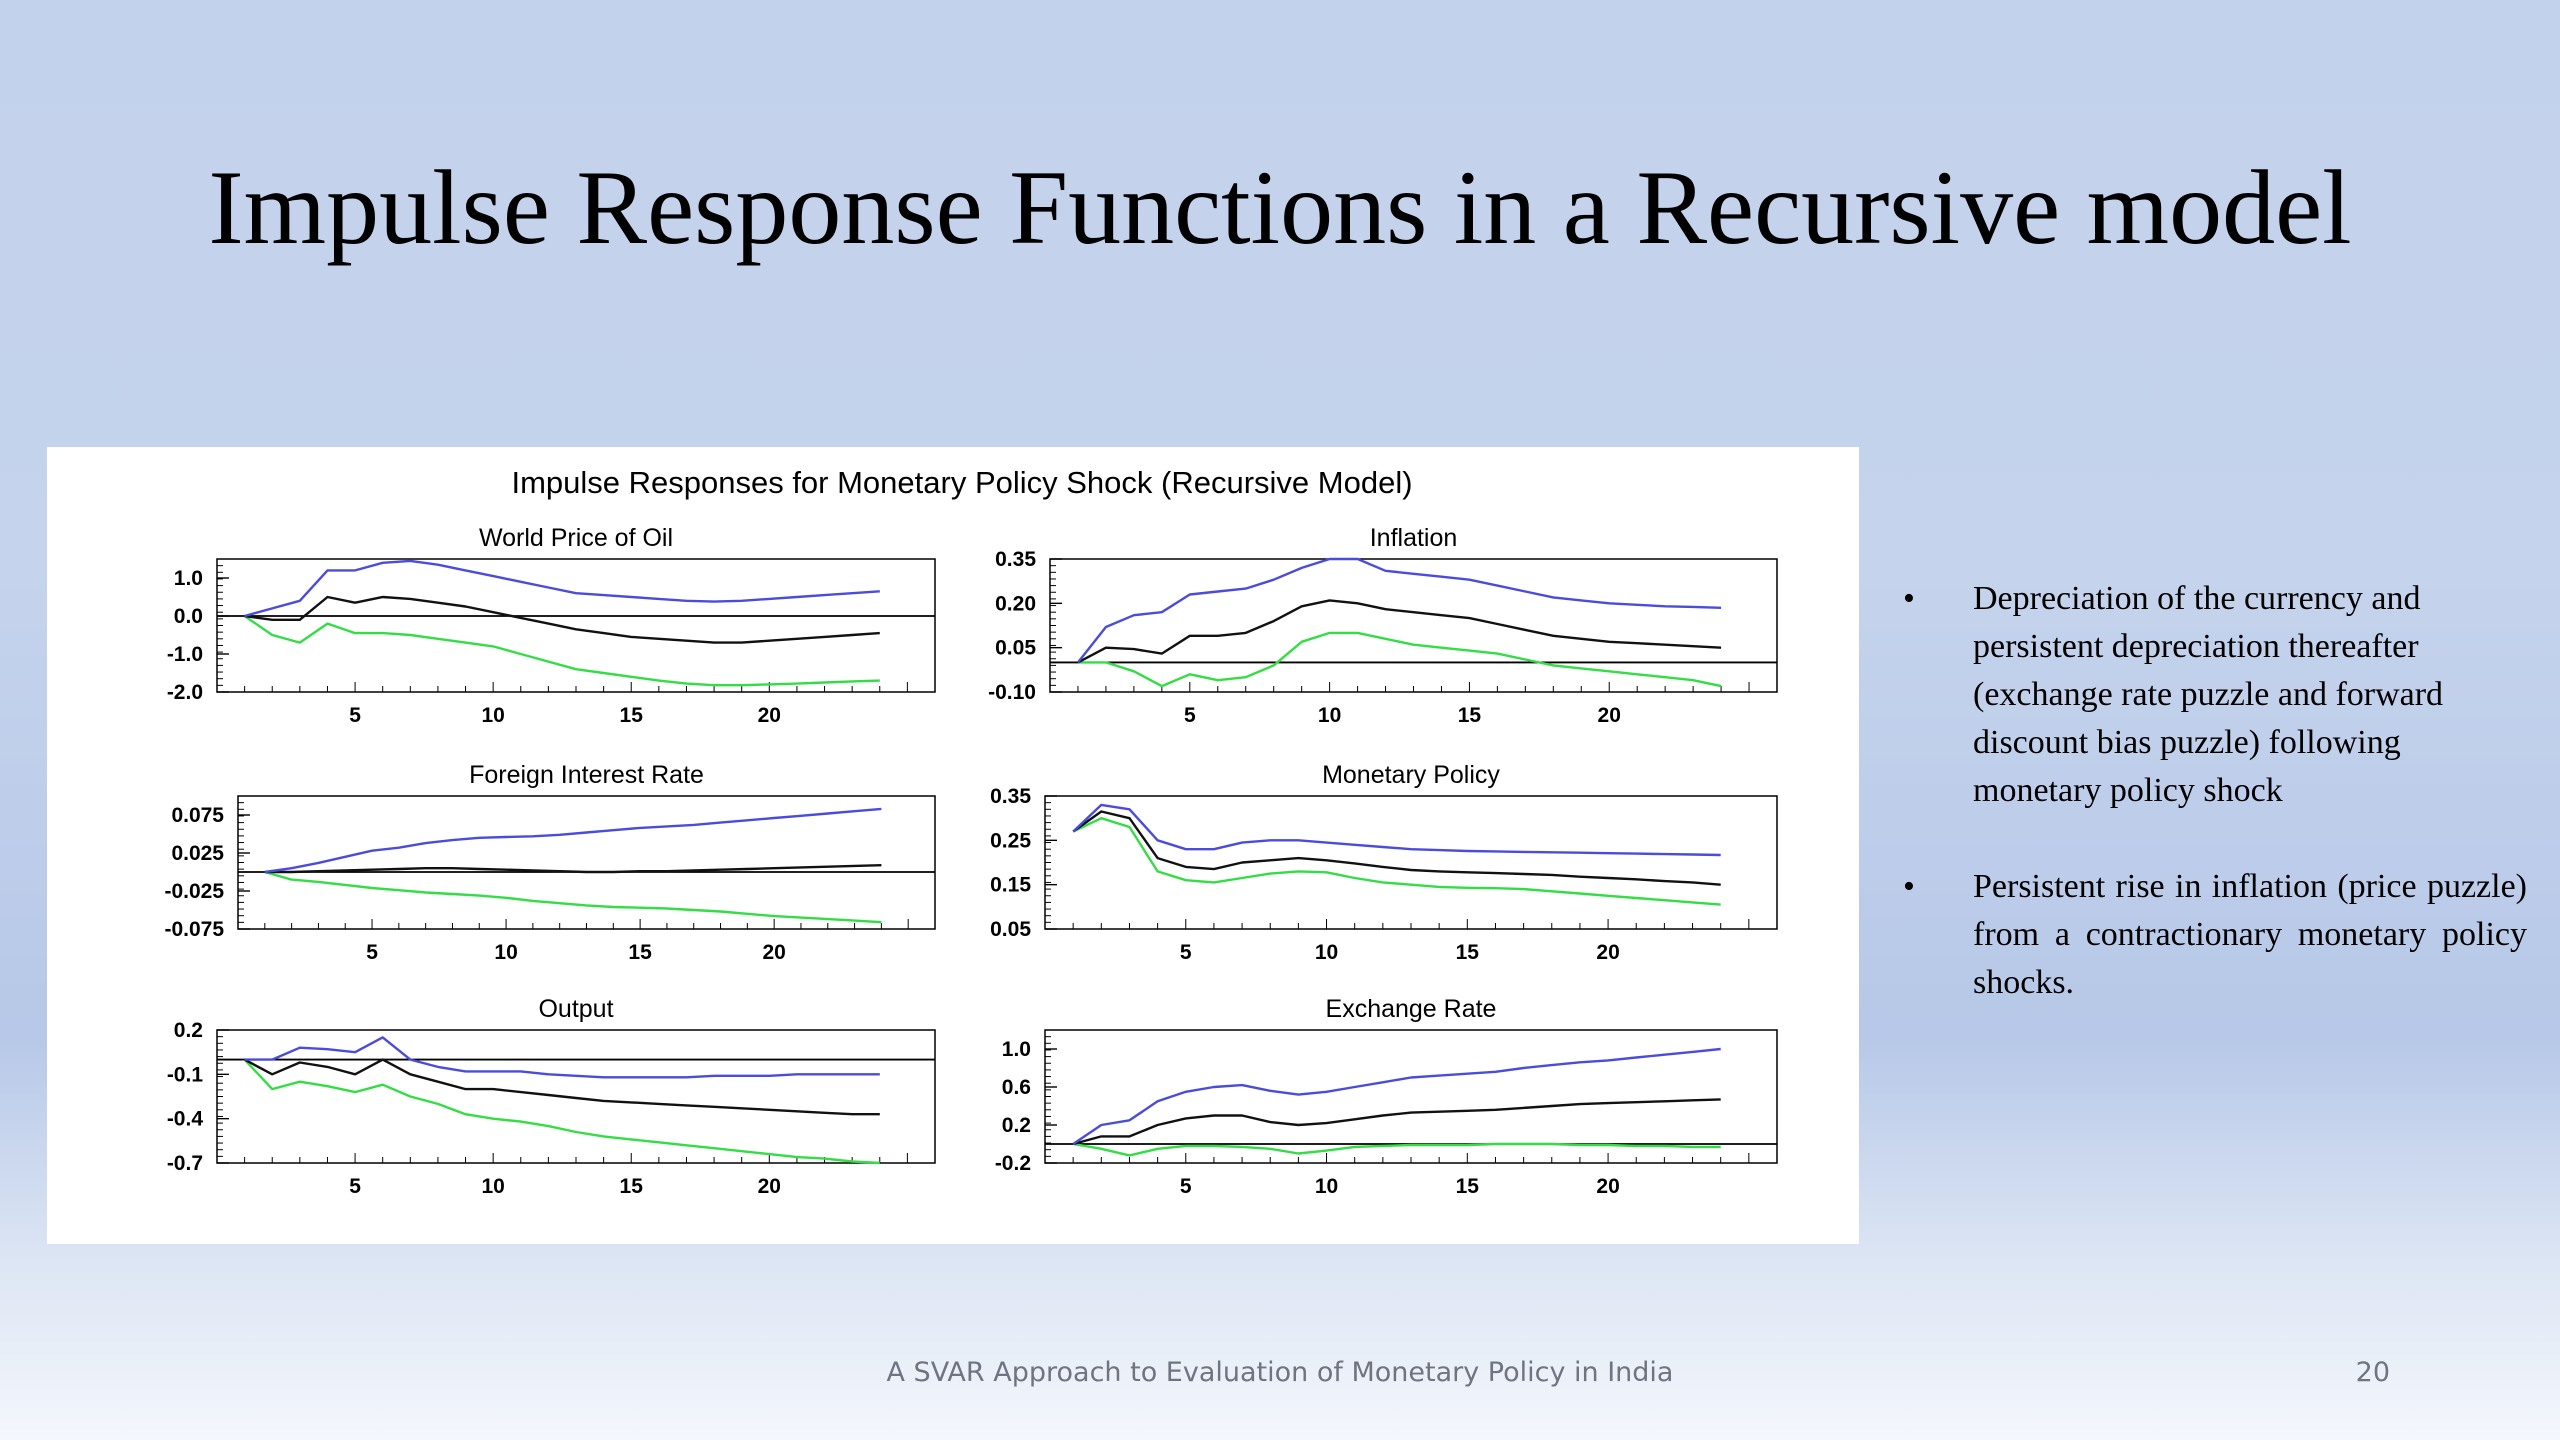 The width and height of the screenshot is (2560, 1440). Describe the element at coordinates (185, 1074) in the screenshot. I see `y-tick-label: -0.1` at that location.